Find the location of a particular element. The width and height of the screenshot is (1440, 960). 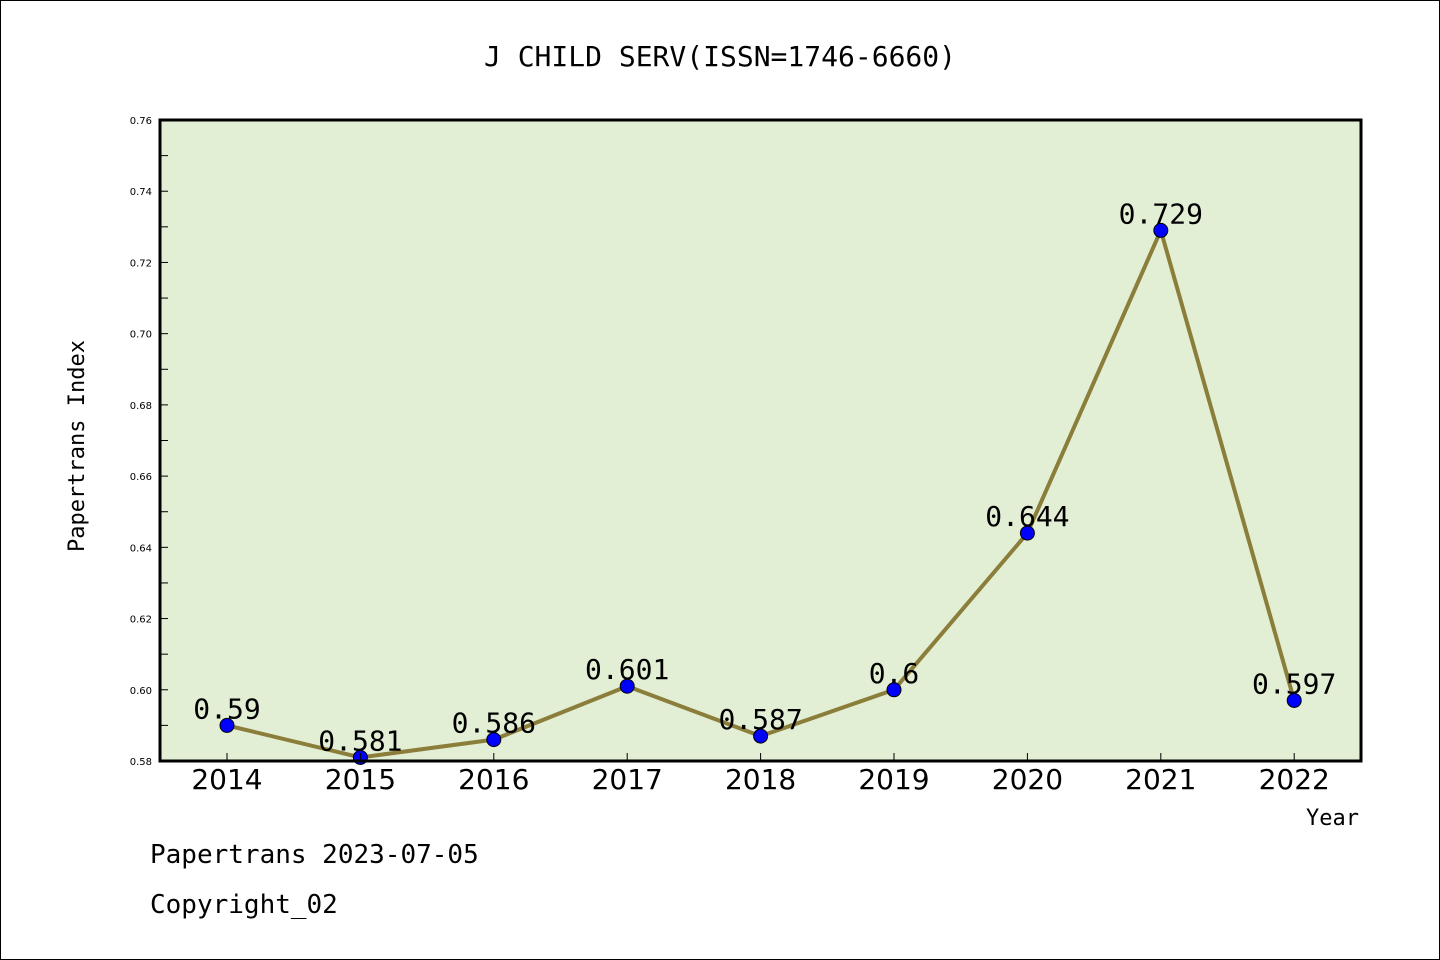

data-label: 0.59 is located at coordinates (226, 708).